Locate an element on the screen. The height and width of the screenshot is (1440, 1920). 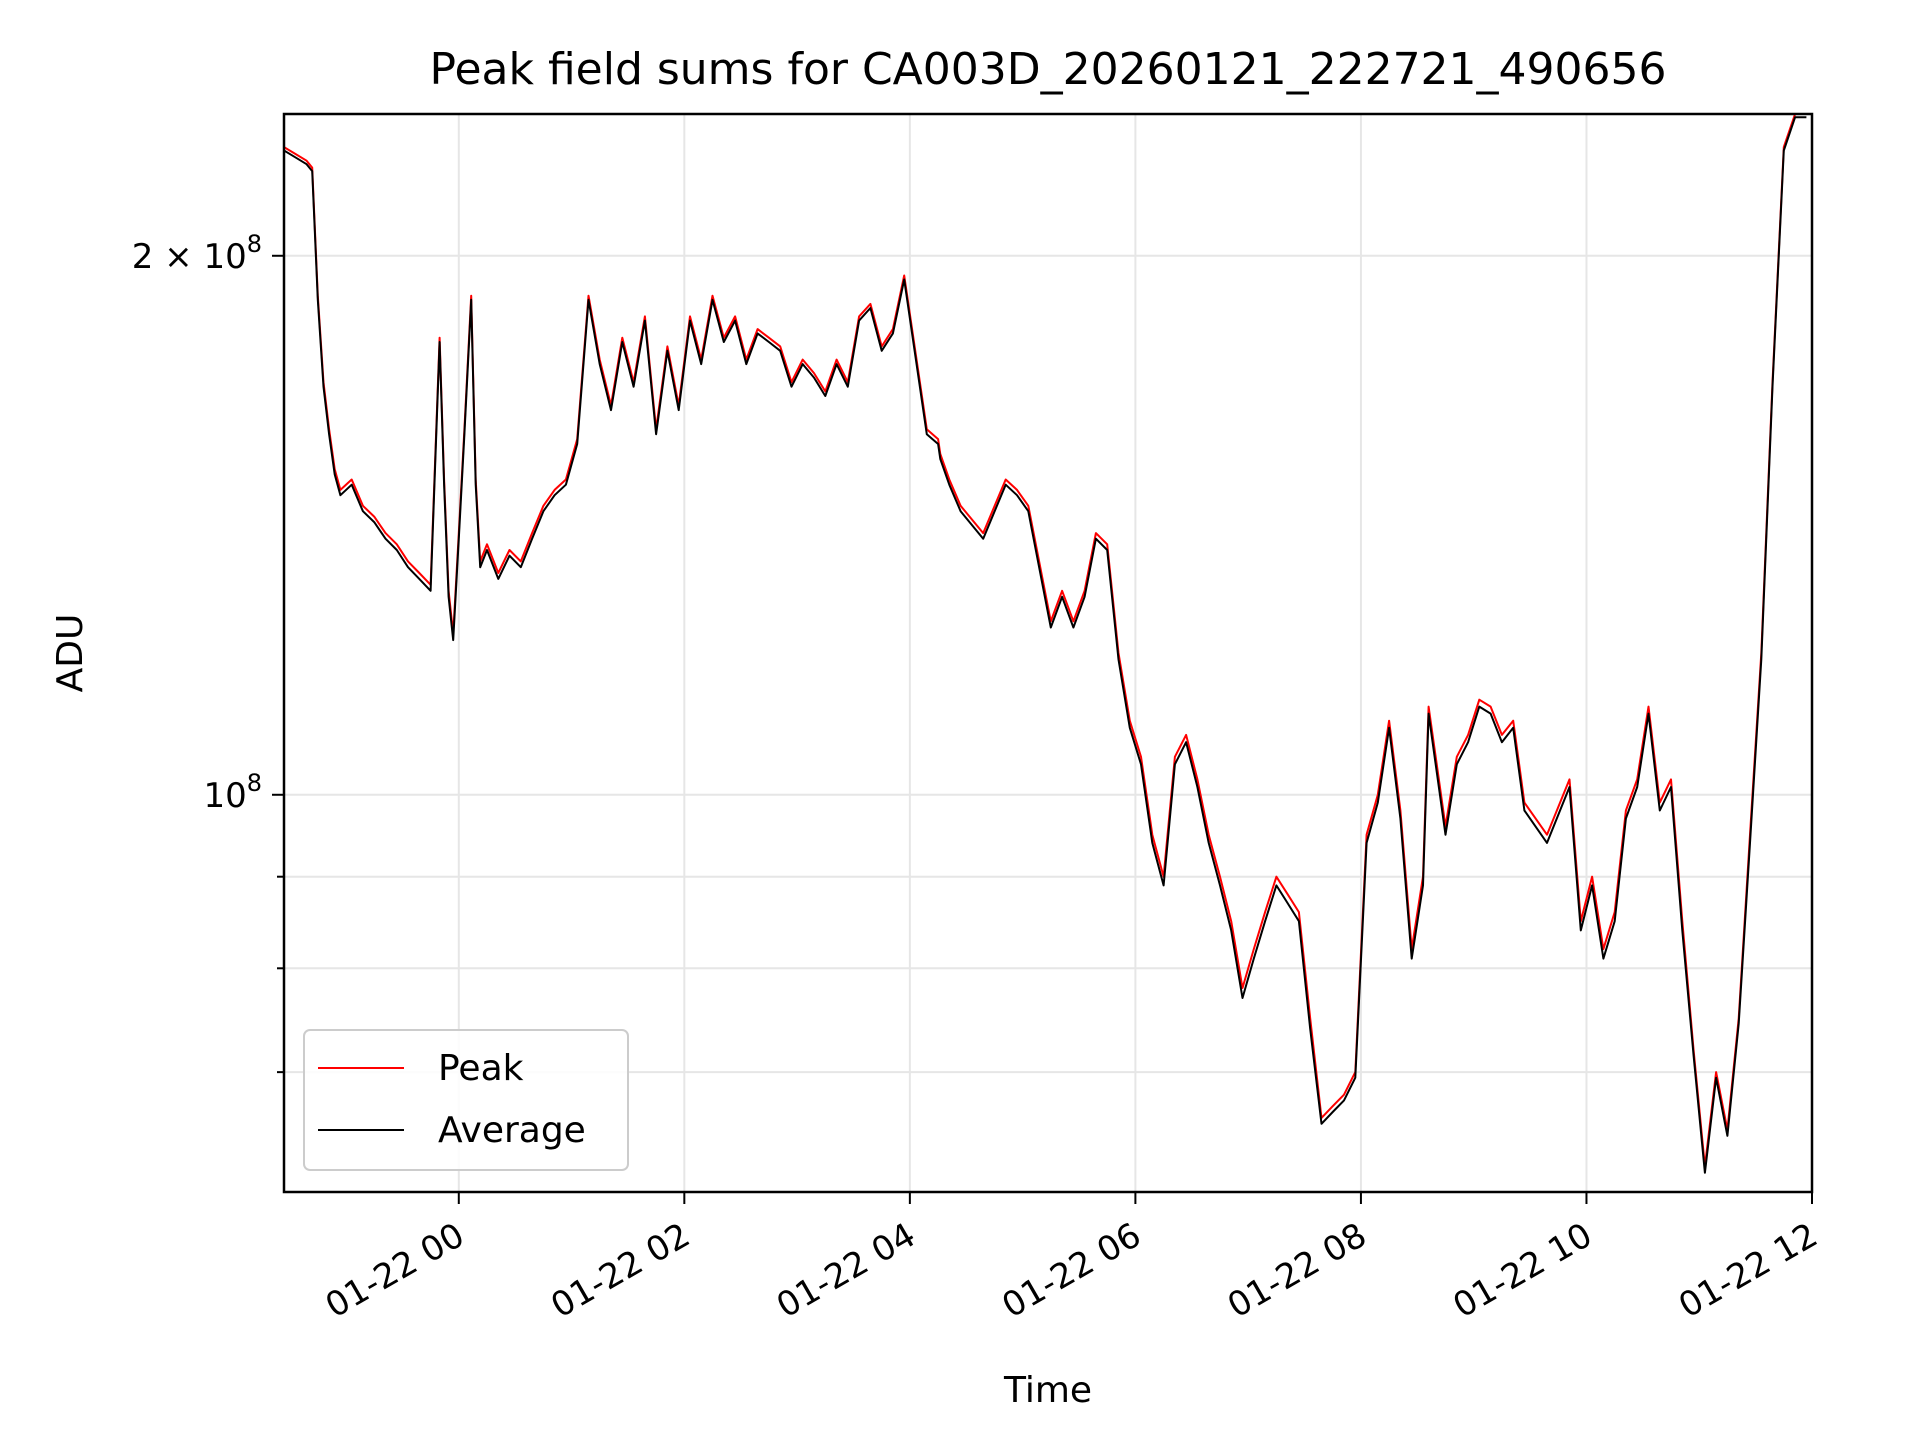
x-tick-label: 01-22 10 is located at coordinates (1523, 1270).